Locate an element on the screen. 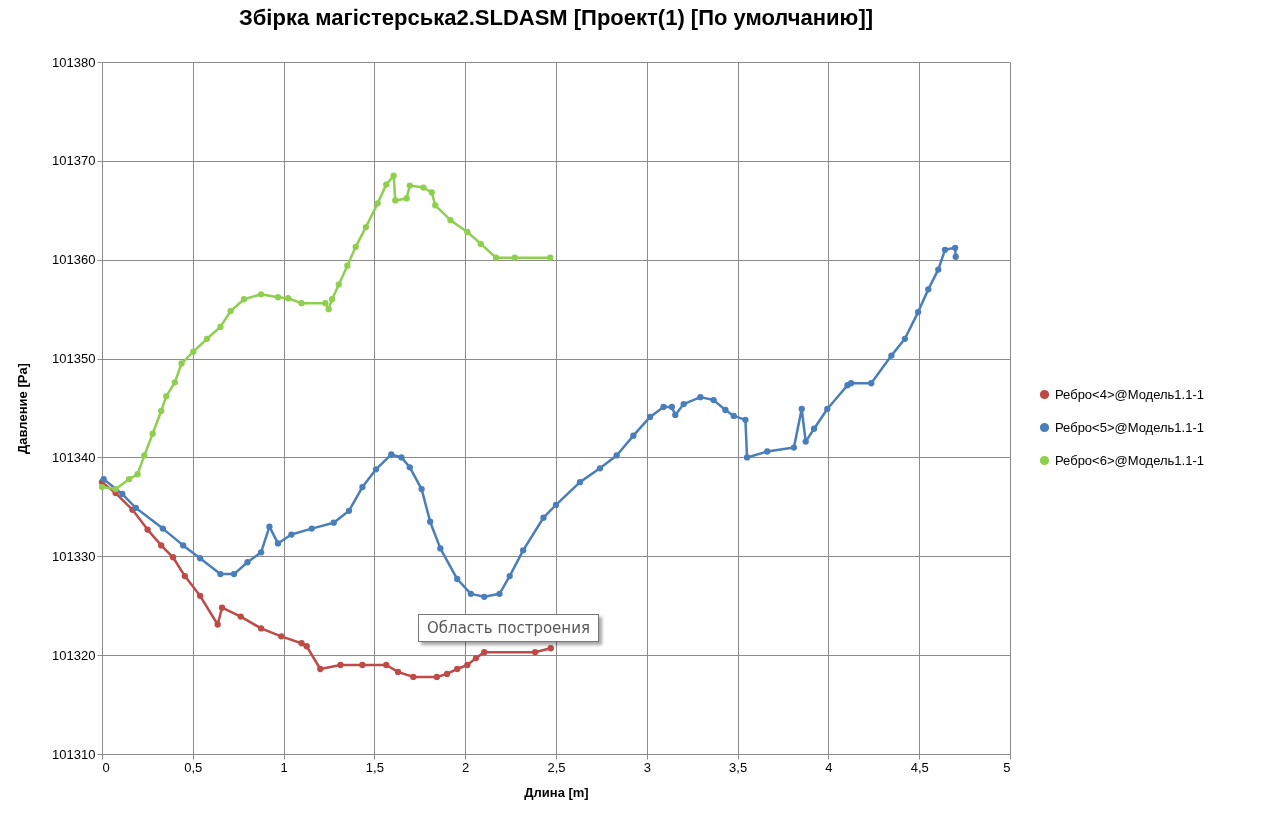 This screenshot has height=816, width=1287. y-tick-label: 101380 is located at coordinates (74, 62).